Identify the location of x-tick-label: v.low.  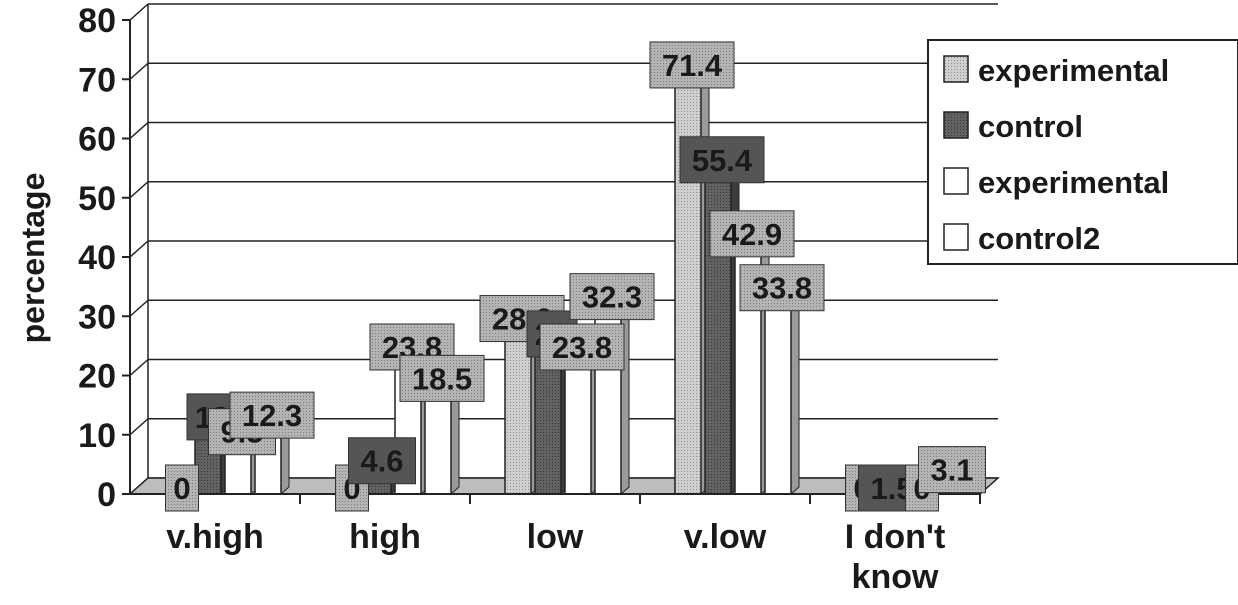
(725, 537).